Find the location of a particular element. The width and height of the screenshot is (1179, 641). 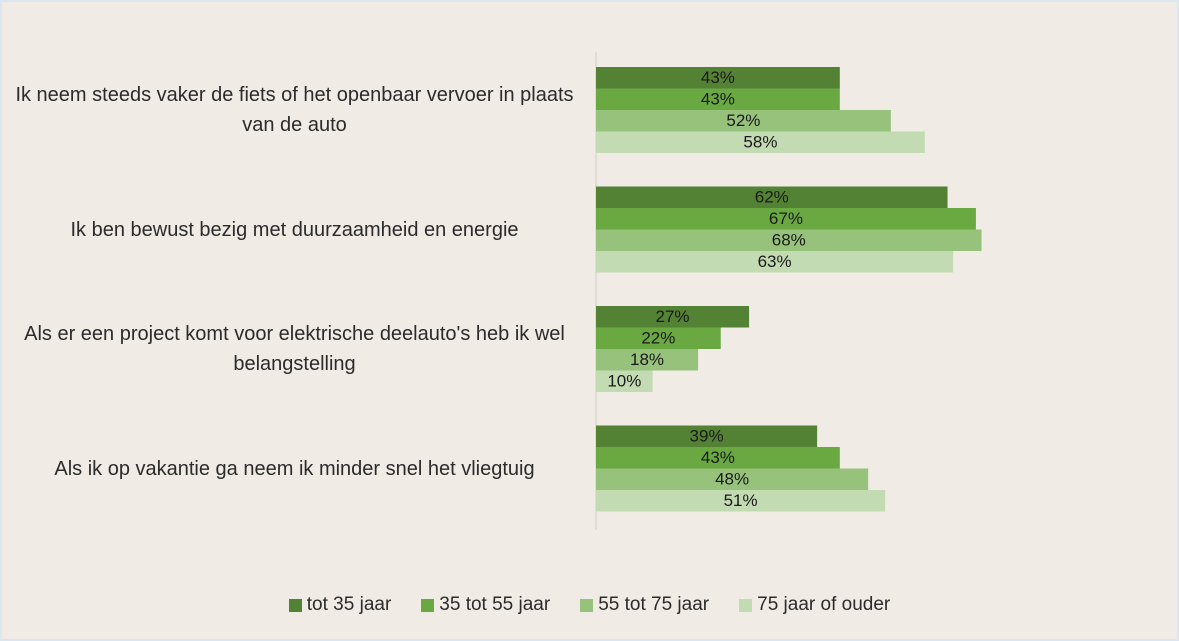

data-label: 68% is located at coordinates (789, 240).